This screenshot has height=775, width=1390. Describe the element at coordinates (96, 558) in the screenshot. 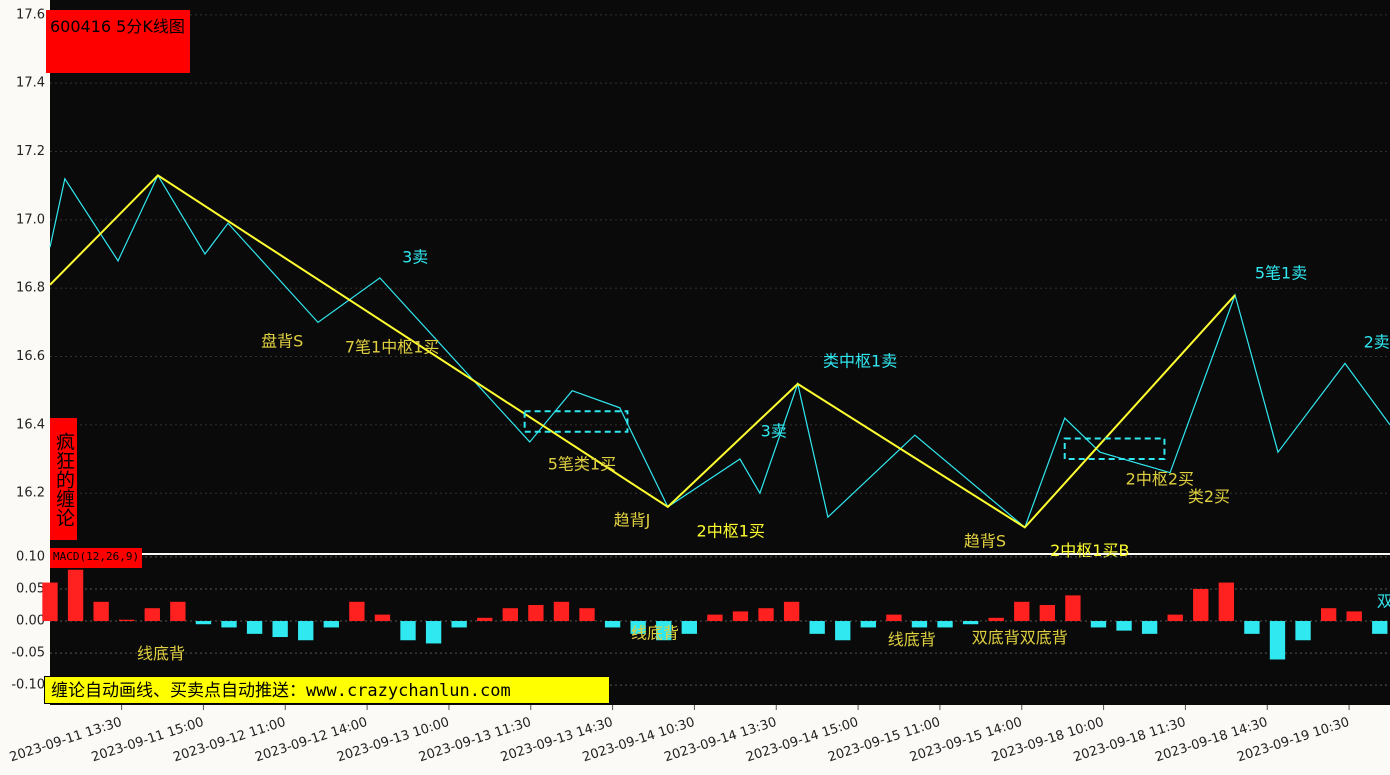

I see `macd-title: MACD(12,26,9)` at that location.